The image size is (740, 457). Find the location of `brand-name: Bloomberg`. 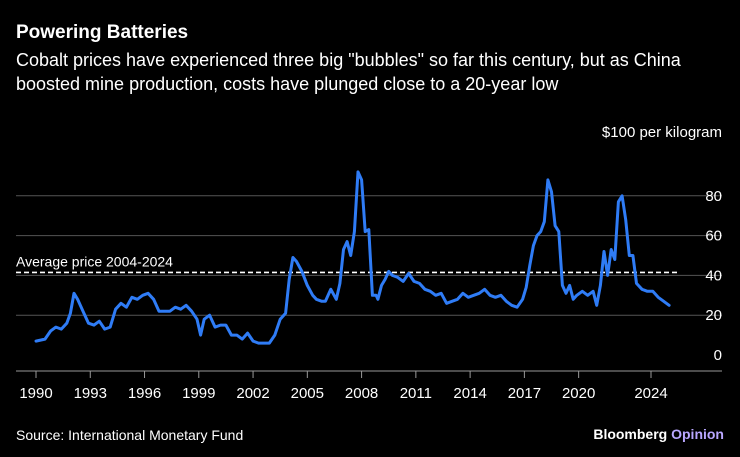

brand-name: Bloomberg is located at coordinates (630, 434).